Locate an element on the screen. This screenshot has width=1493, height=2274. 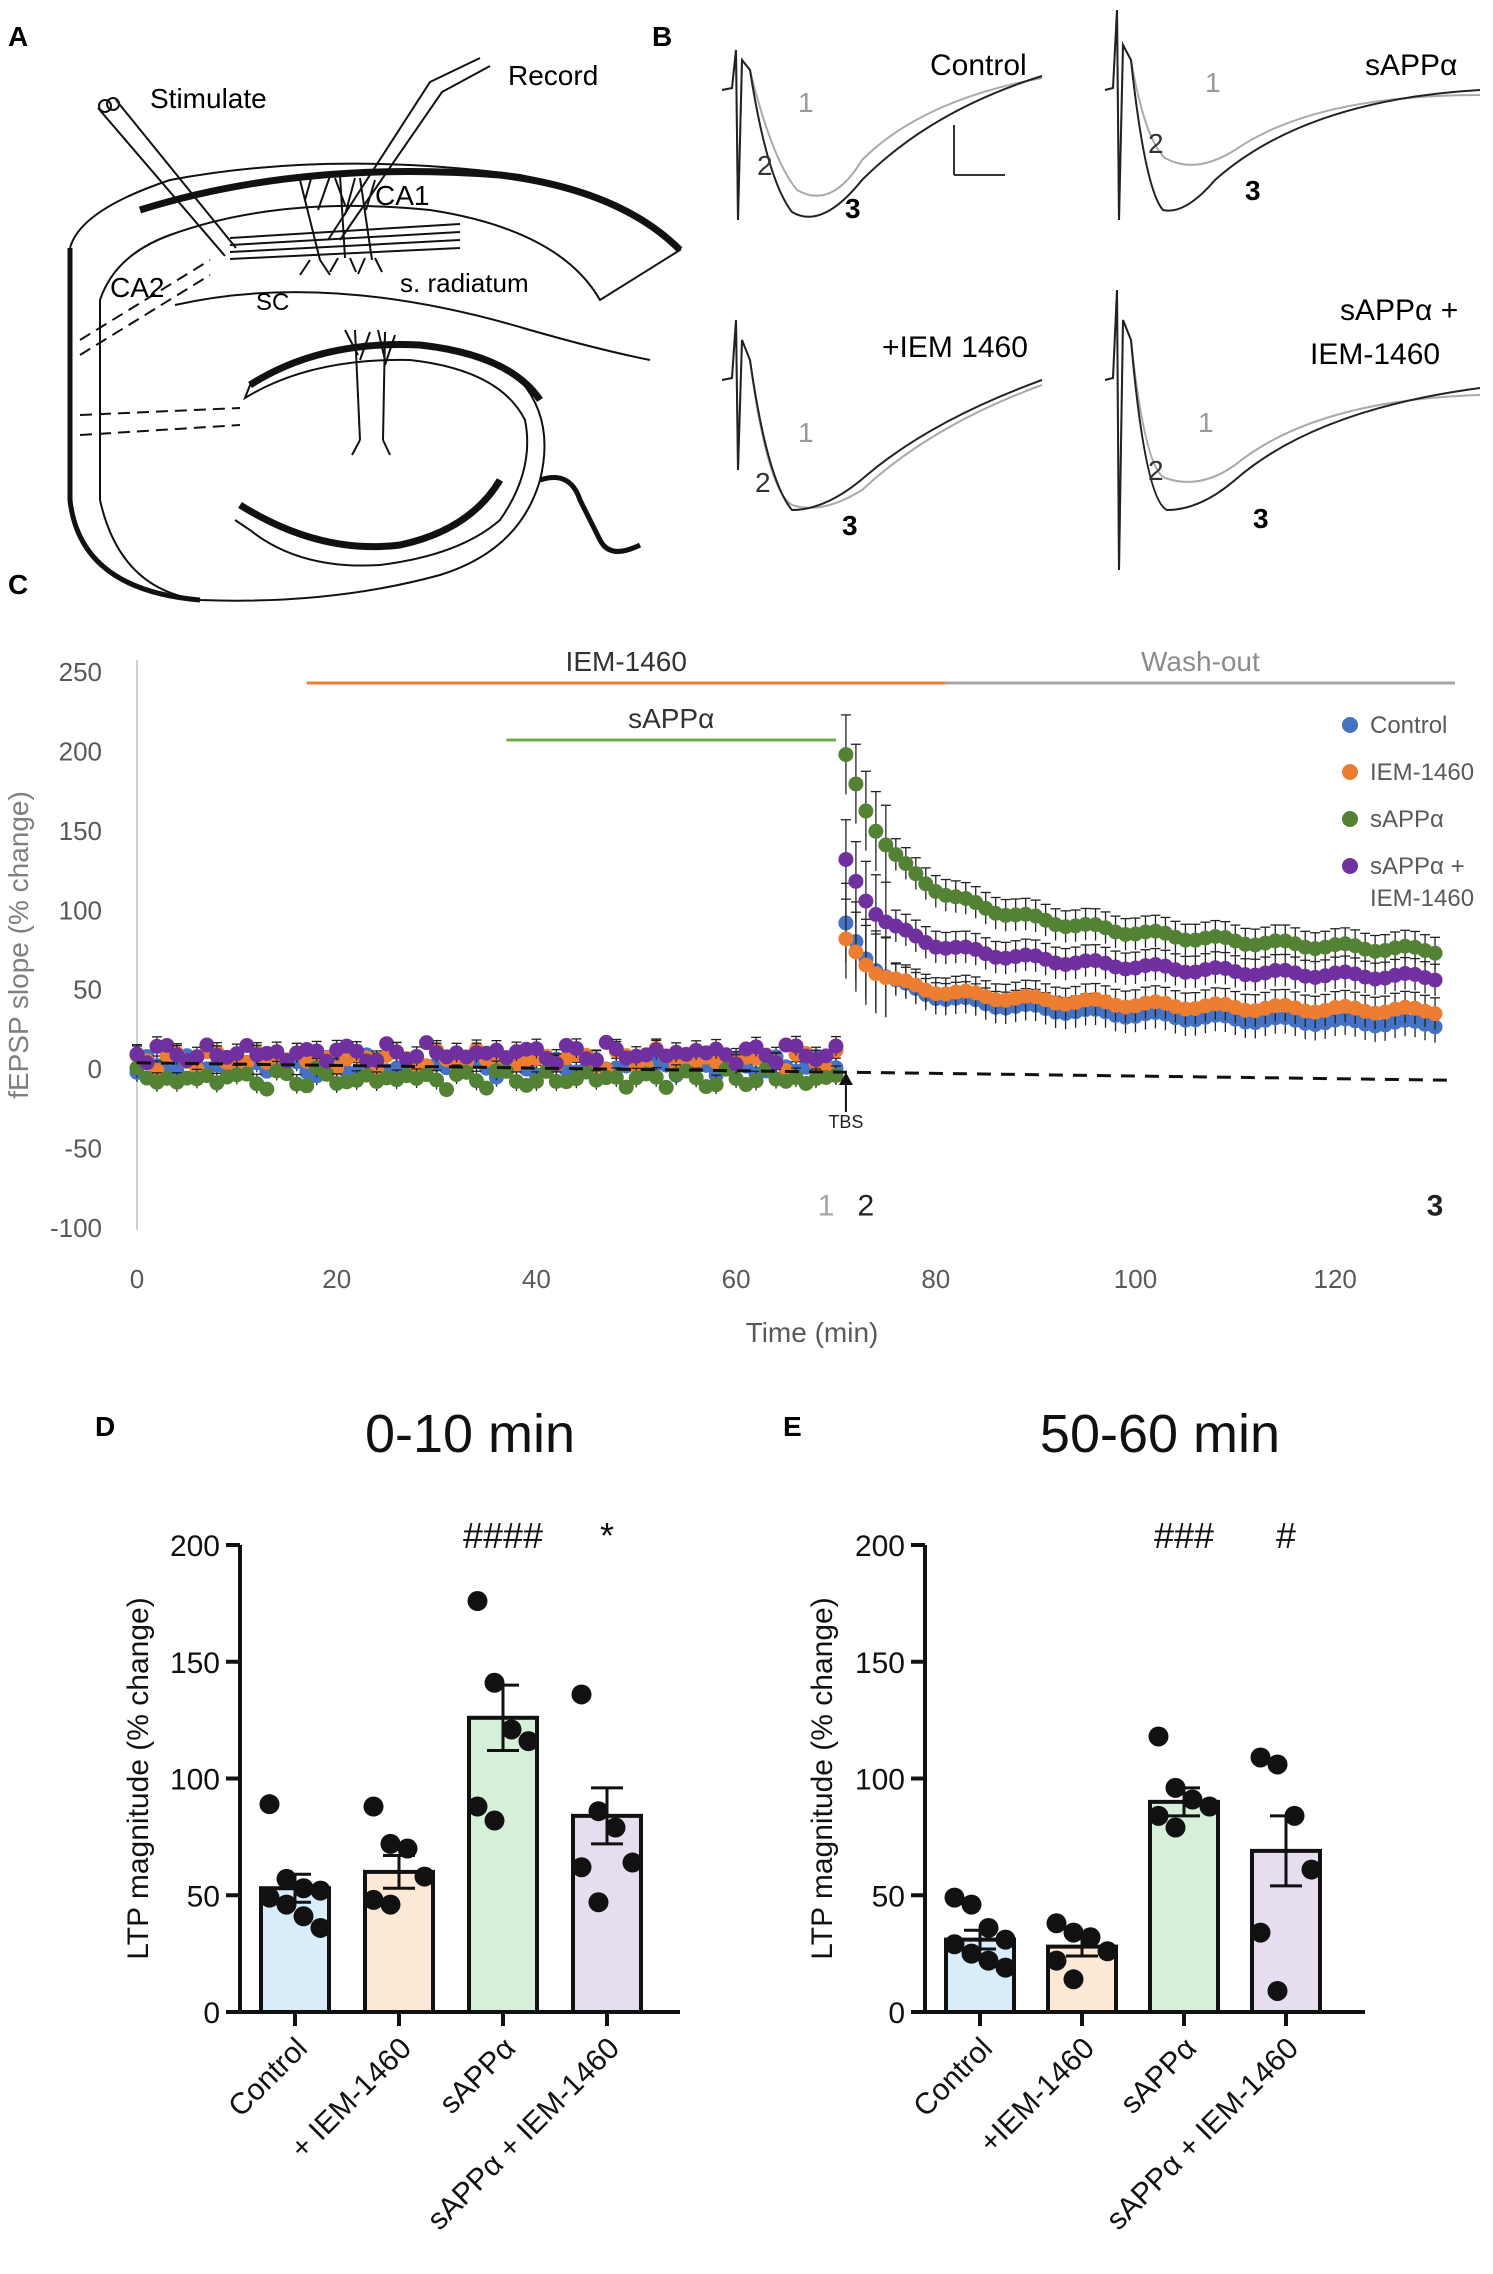
legend: Control IEM-1460 sAPPα sAPPα + IEM-1460 is located at coordinates (1408, 812).